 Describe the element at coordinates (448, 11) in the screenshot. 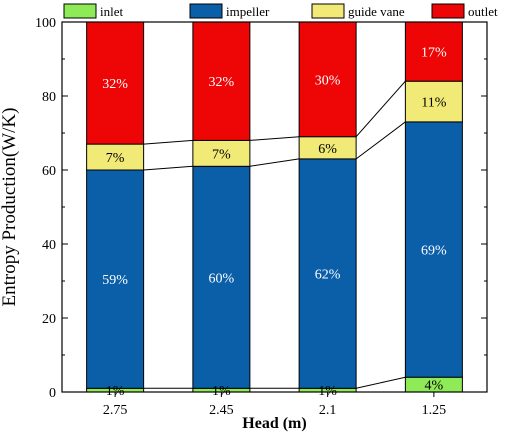

I see `legend-swatch-outlet` at that location.